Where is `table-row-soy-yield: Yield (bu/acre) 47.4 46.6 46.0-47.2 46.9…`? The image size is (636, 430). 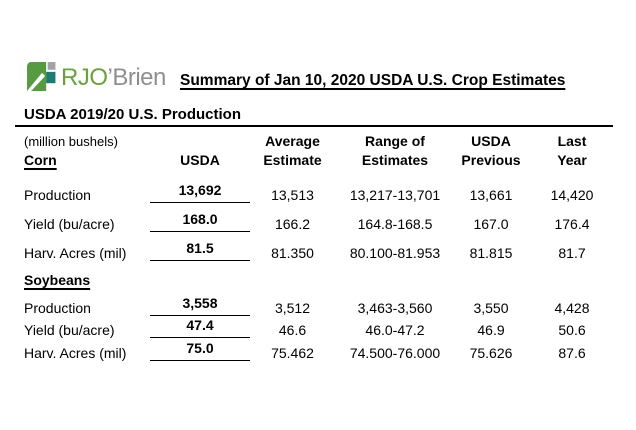 table-row-soy-yield: Yield (bu/acre) 47.4 46.6 46.0-47.2 46.9… is located at coordinates (316, 327).